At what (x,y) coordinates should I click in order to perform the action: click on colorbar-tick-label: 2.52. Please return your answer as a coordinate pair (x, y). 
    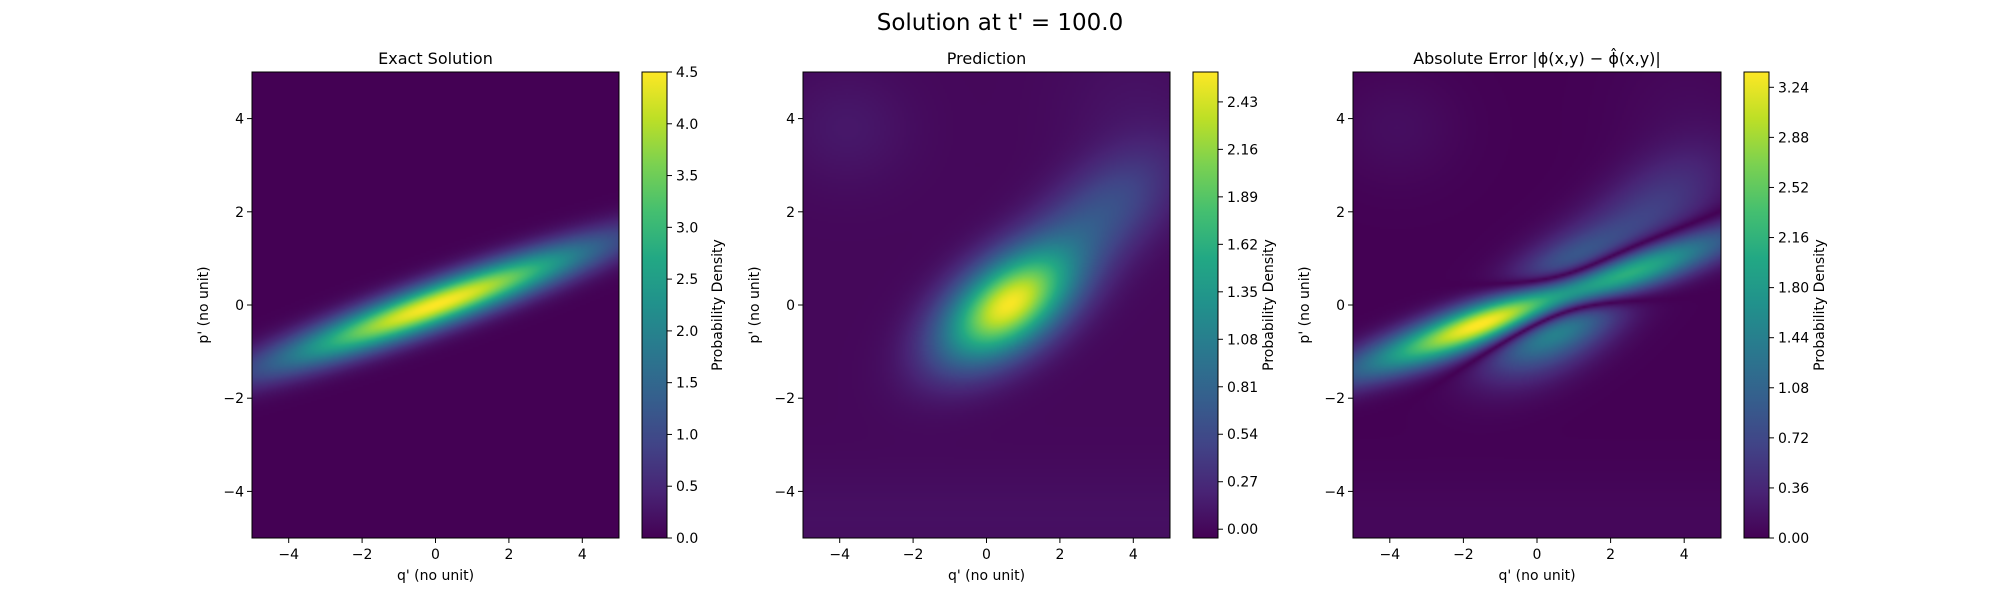
    Looking at the image, I should click on (1793, 188).